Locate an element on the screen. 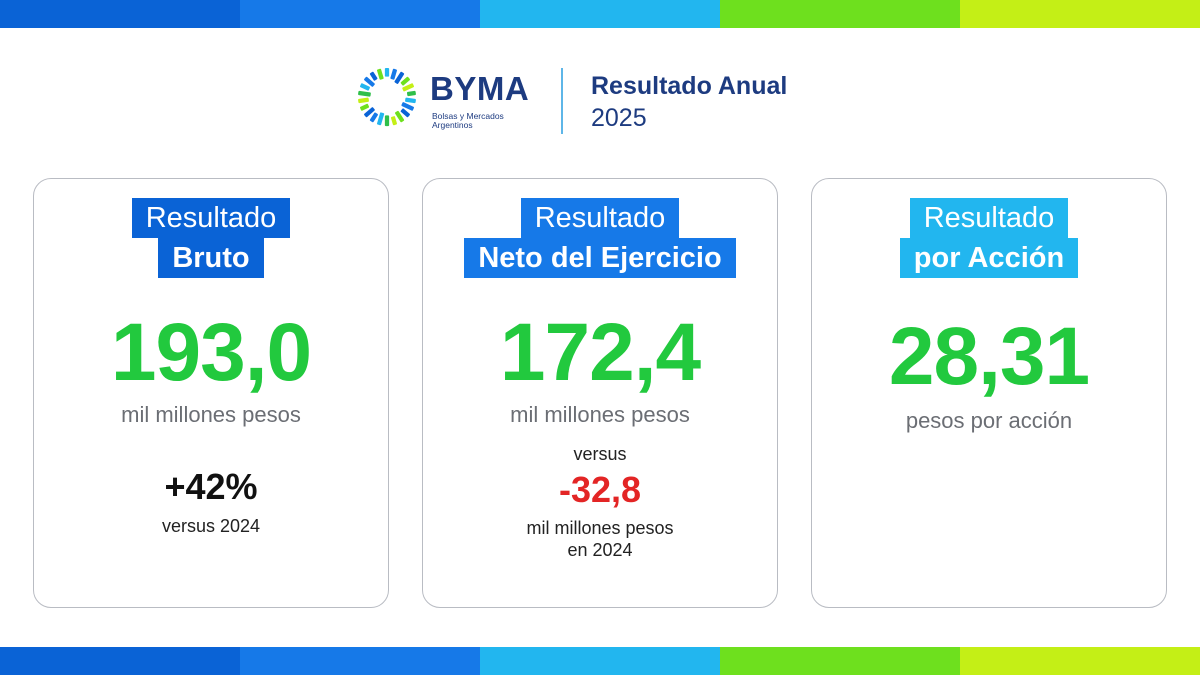 The height and width of the screenshot is (675, 1200). card-label: Resultado Neto del Ejercicio is located at coordinates (600, 238).